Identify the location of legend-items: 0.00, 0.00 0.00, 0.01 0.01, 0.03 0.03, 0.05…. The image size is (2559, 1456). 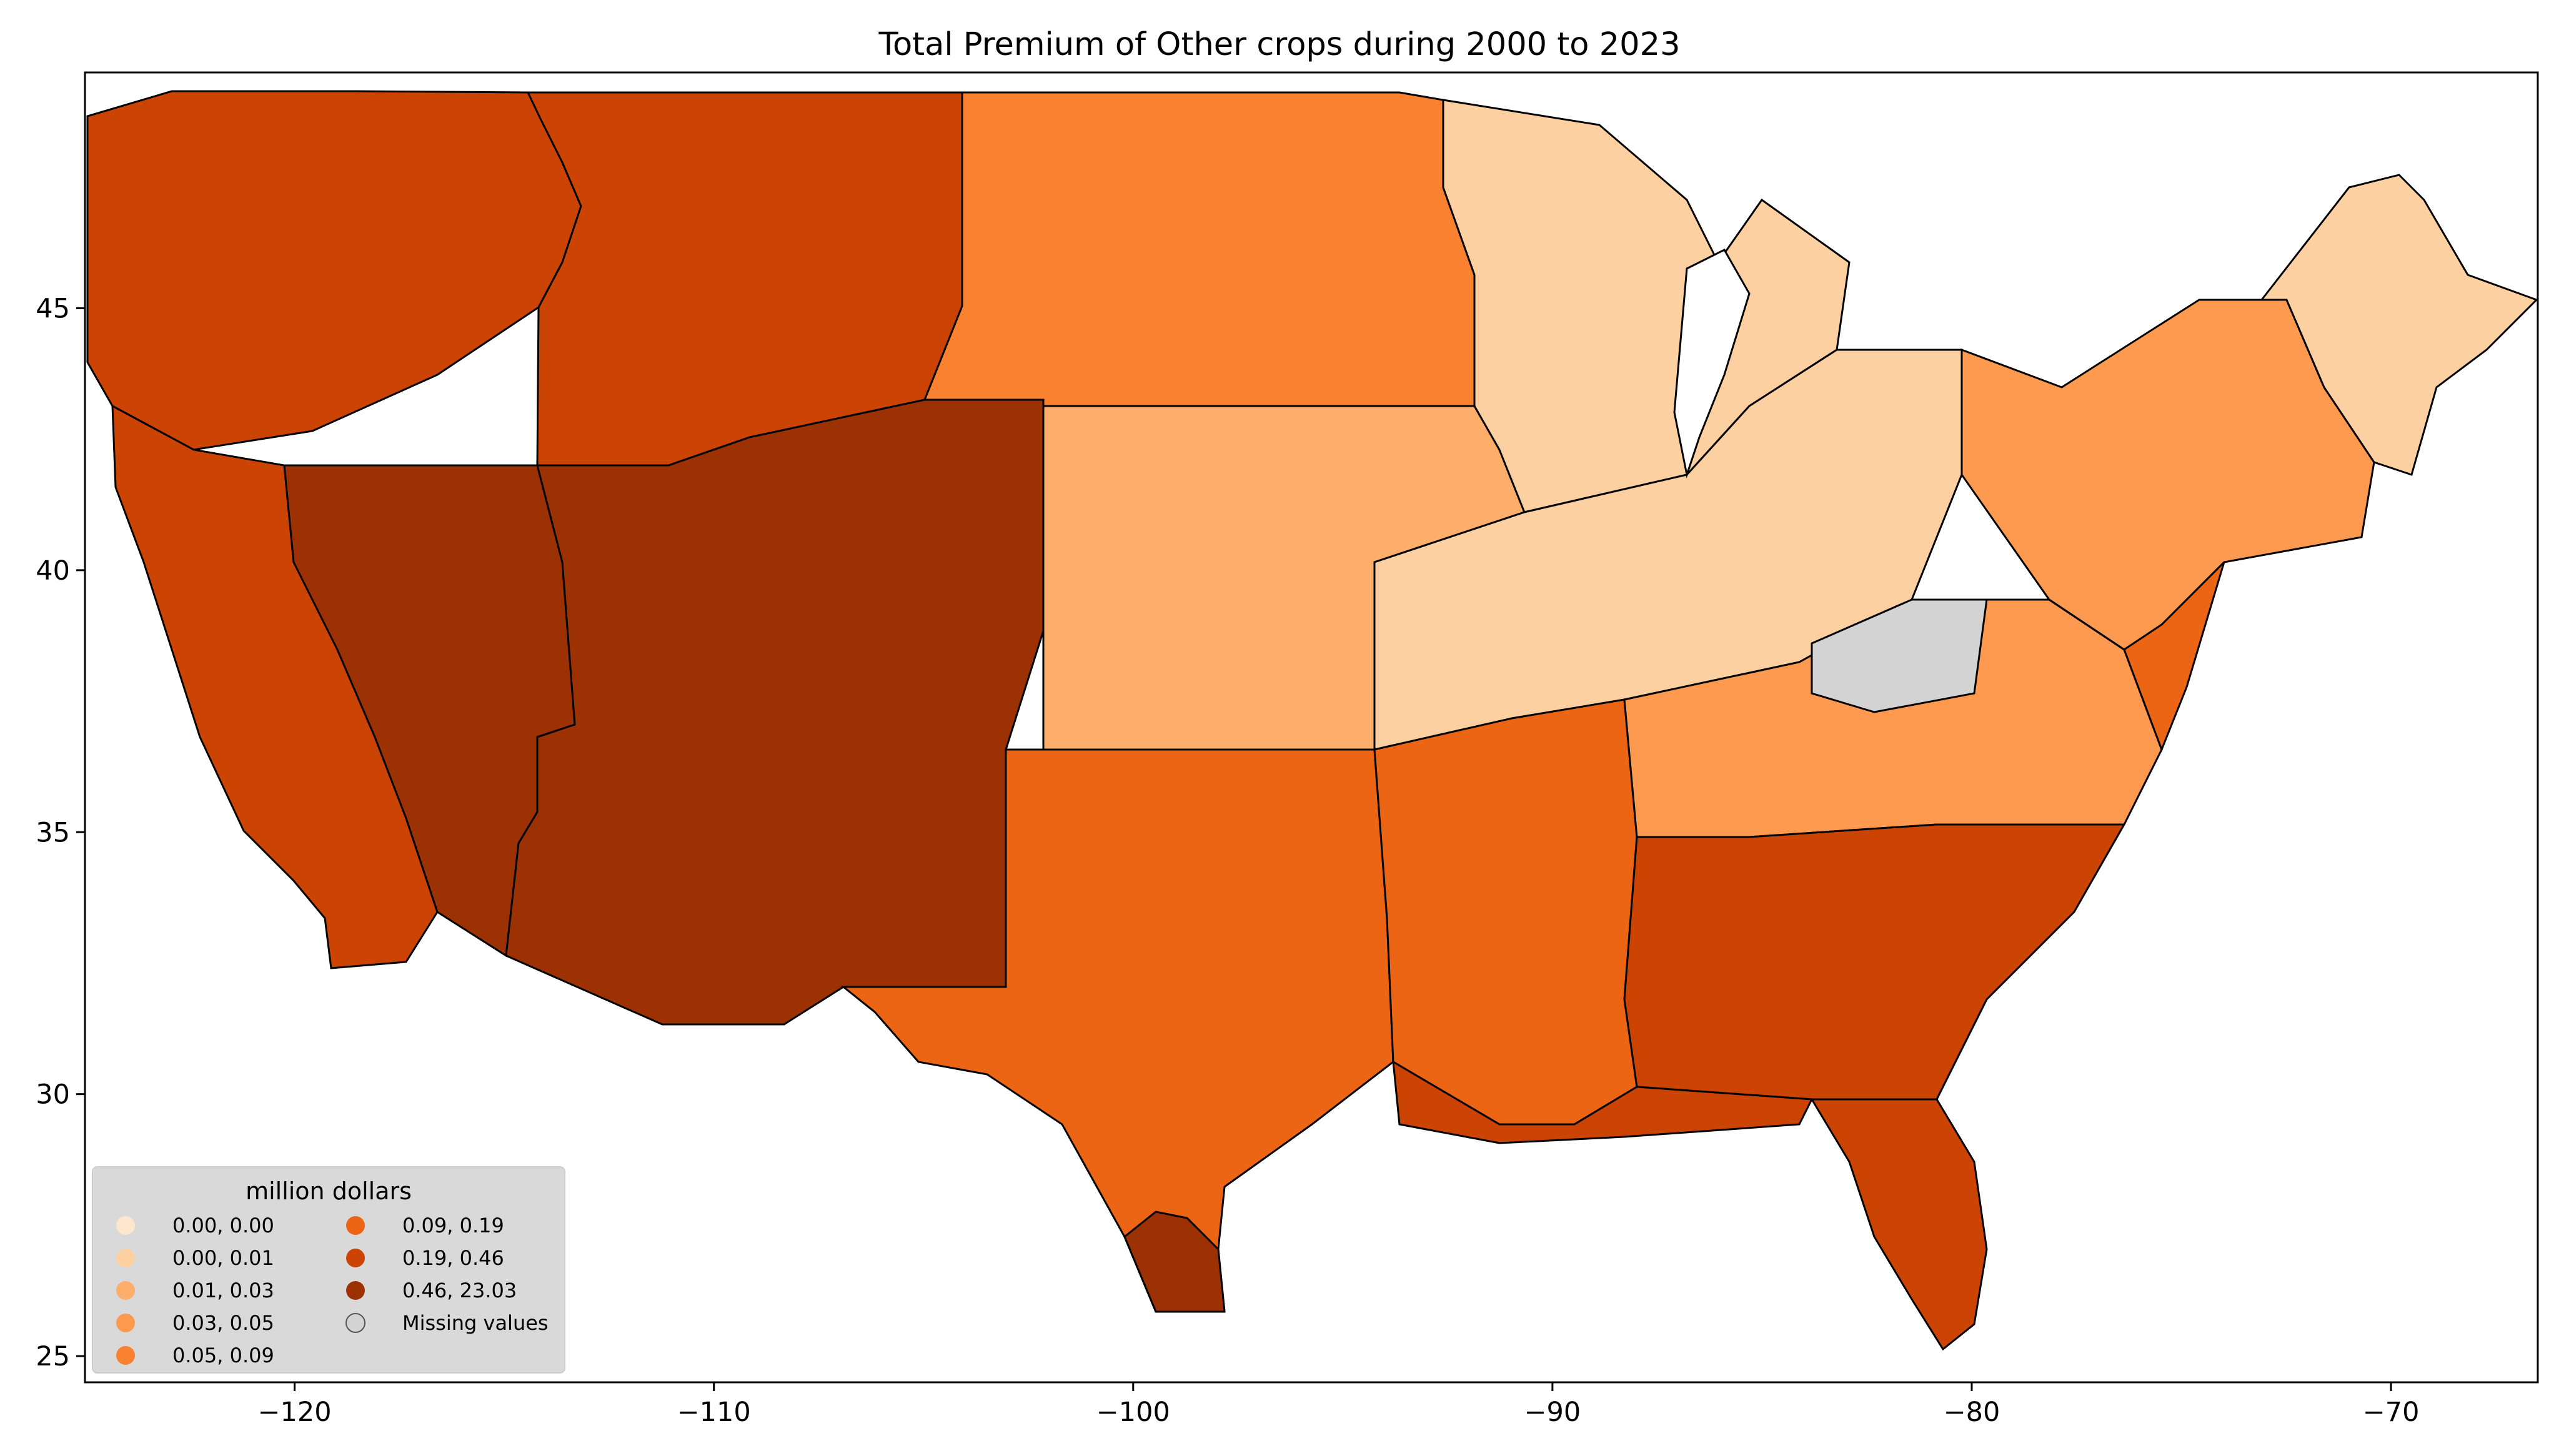
(332, 1291).